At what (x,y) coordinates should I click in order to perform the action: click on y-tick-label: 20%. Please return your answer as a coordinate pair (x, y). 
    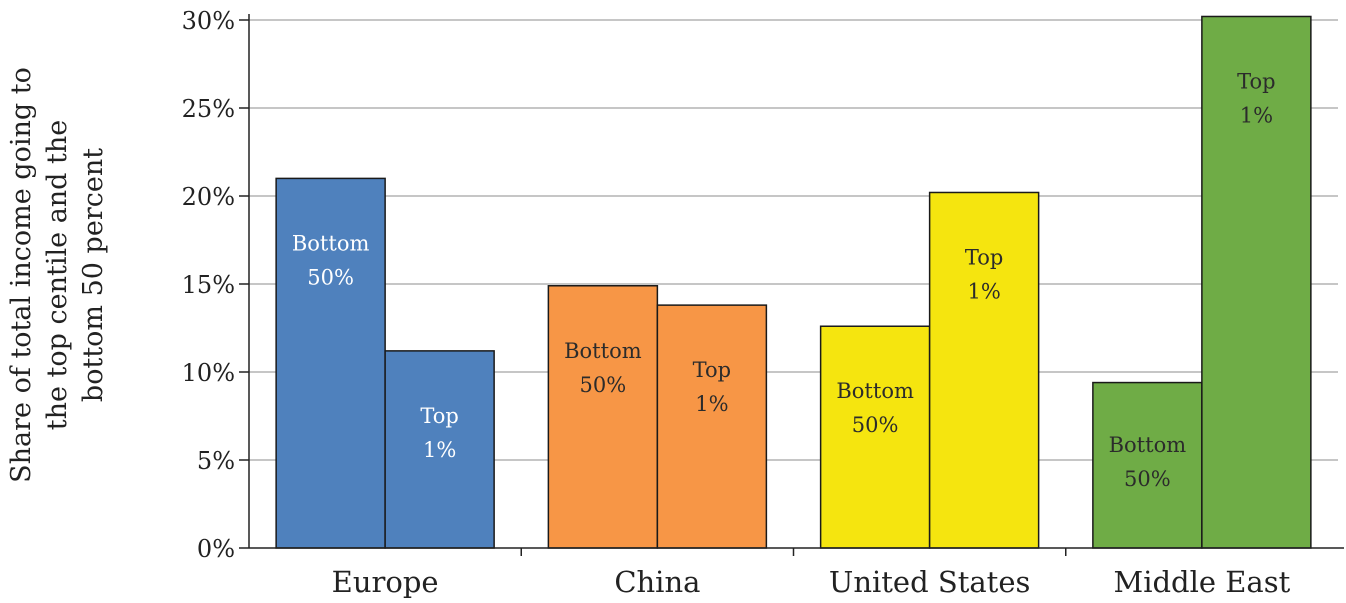
    Looking at the image, I should click on (208, 197).